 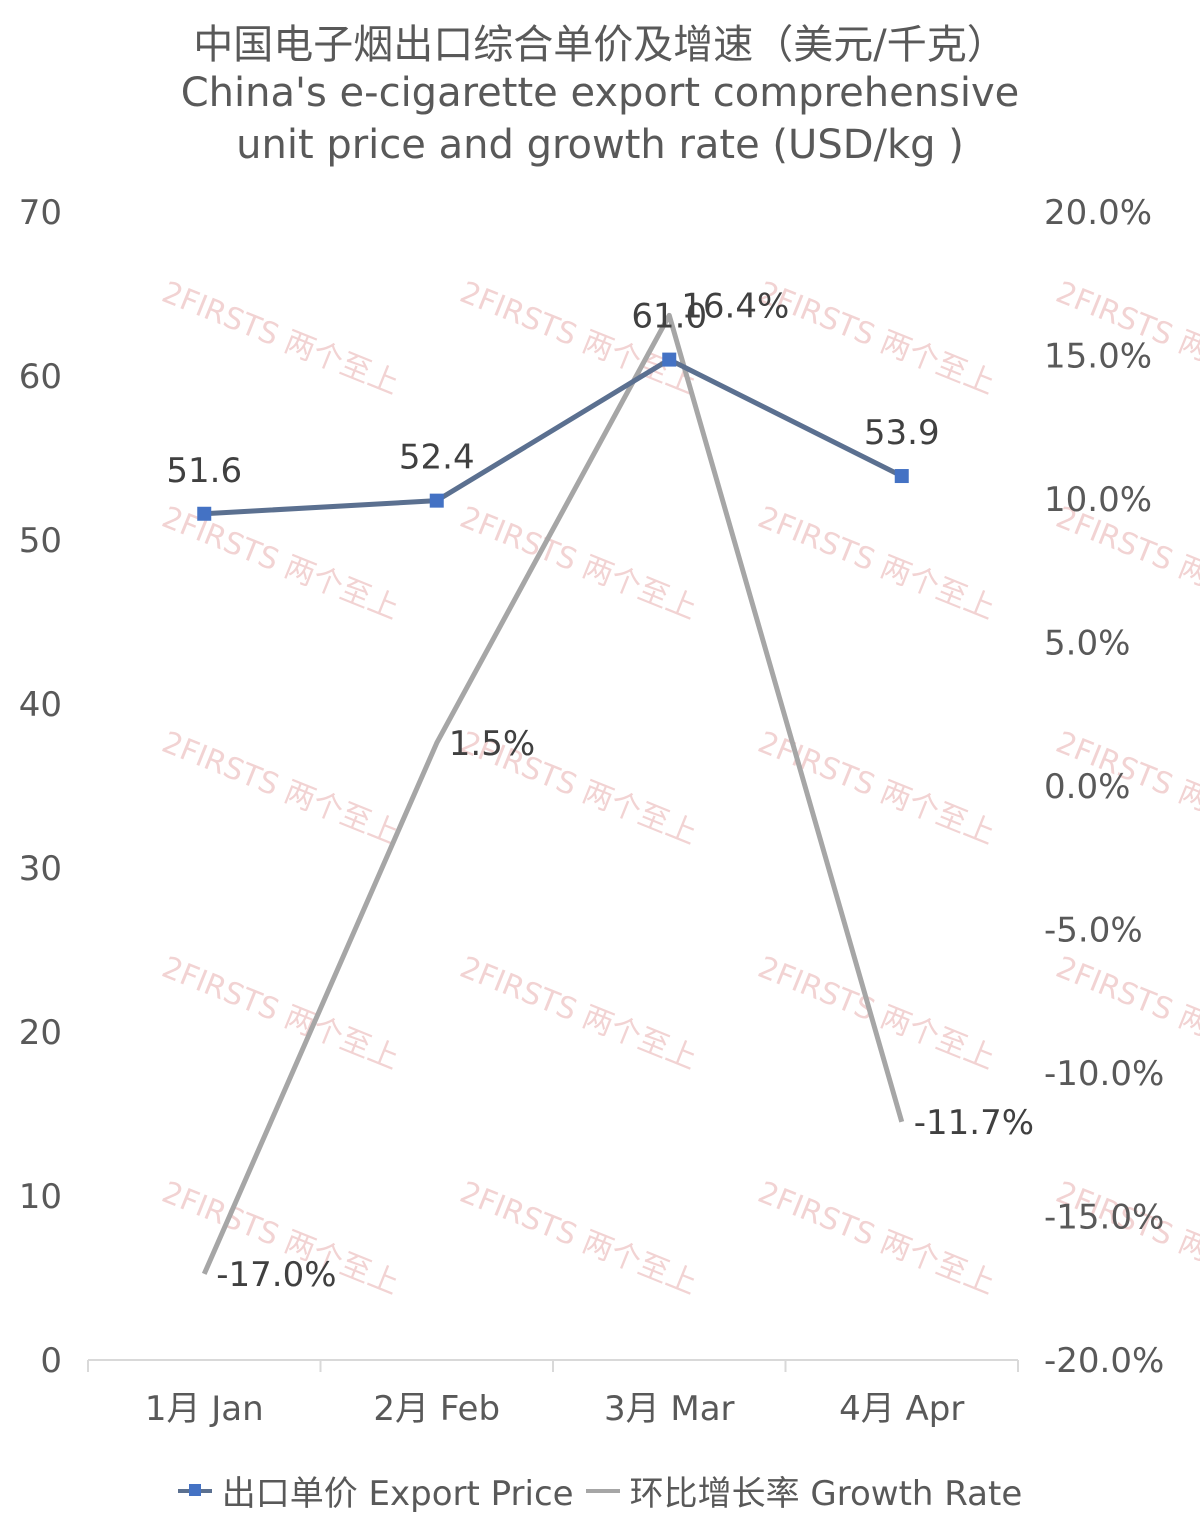 I want to click on legend-label-growth-rate: 环比增长率 Growth Rate, so click(x=826, y=1494).